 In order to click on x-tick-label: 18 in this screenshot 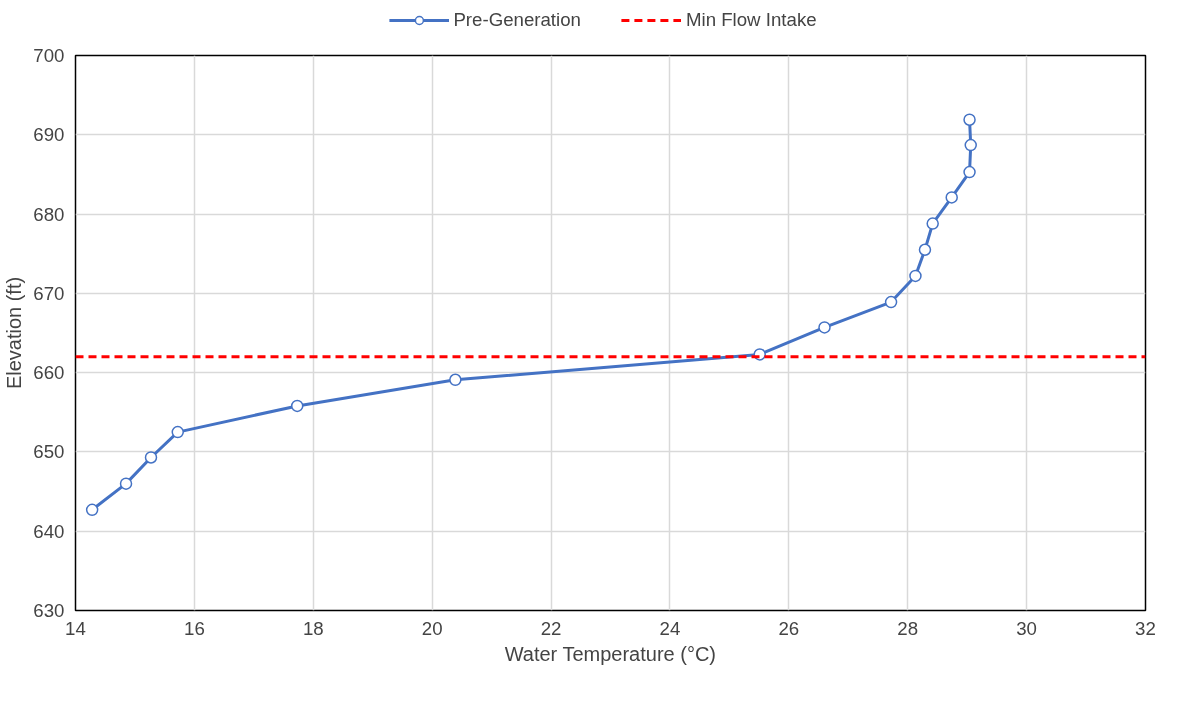, I will do `click(313, 628)`.